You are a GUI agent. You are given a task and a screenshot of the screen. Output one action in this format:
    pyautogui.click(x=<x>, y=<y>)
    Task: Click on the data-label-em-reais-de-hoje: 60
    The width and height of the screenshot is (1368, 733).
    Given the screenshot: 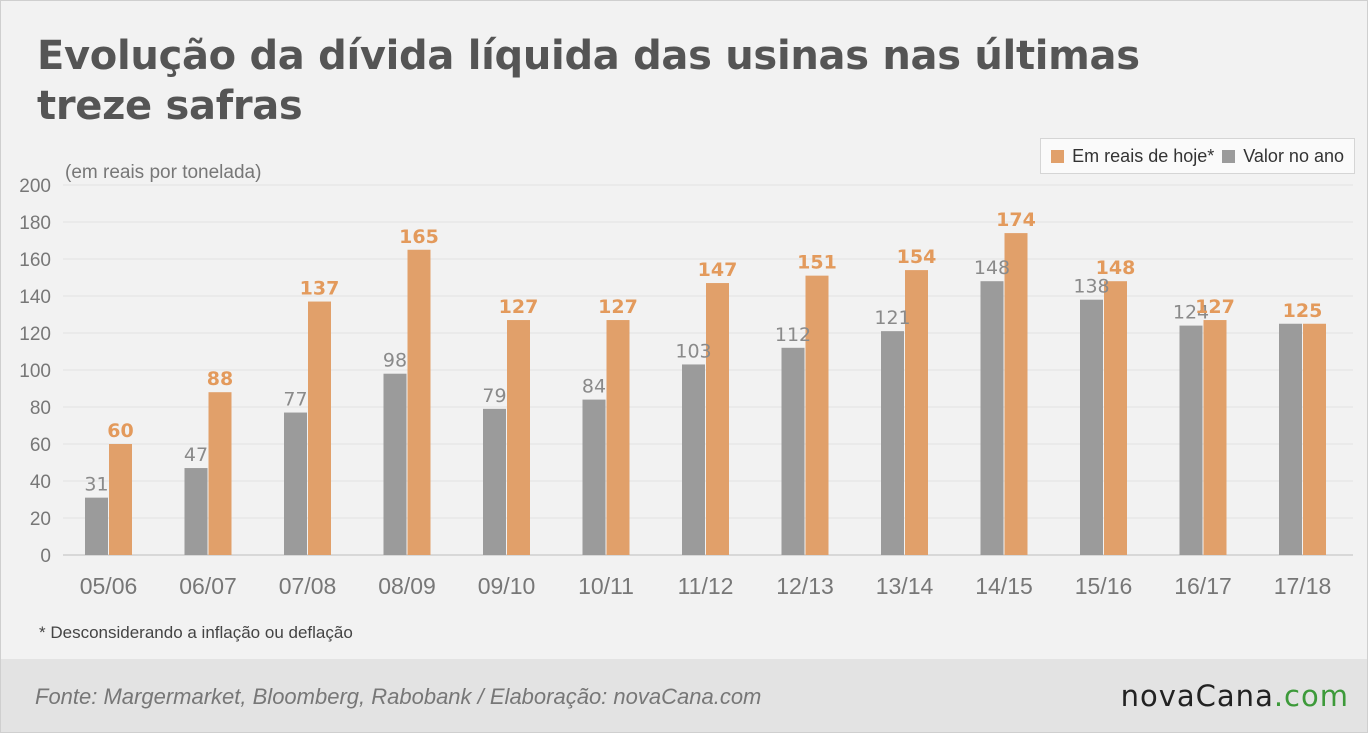 What is the action you would take?
    pyautogui.click(x=120, y=431)
    